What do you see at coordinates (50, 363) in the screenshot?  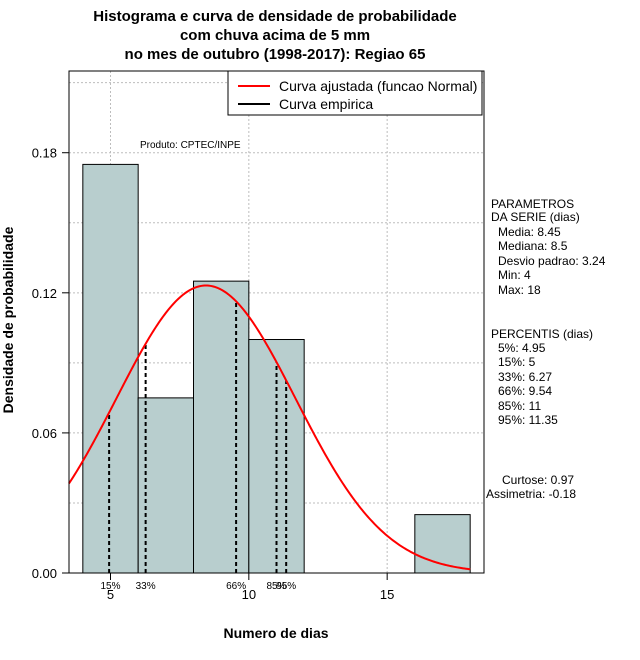 I see `y-axis: 0.00 0.06 0.12 0.18` at bounding box center [50, 363].